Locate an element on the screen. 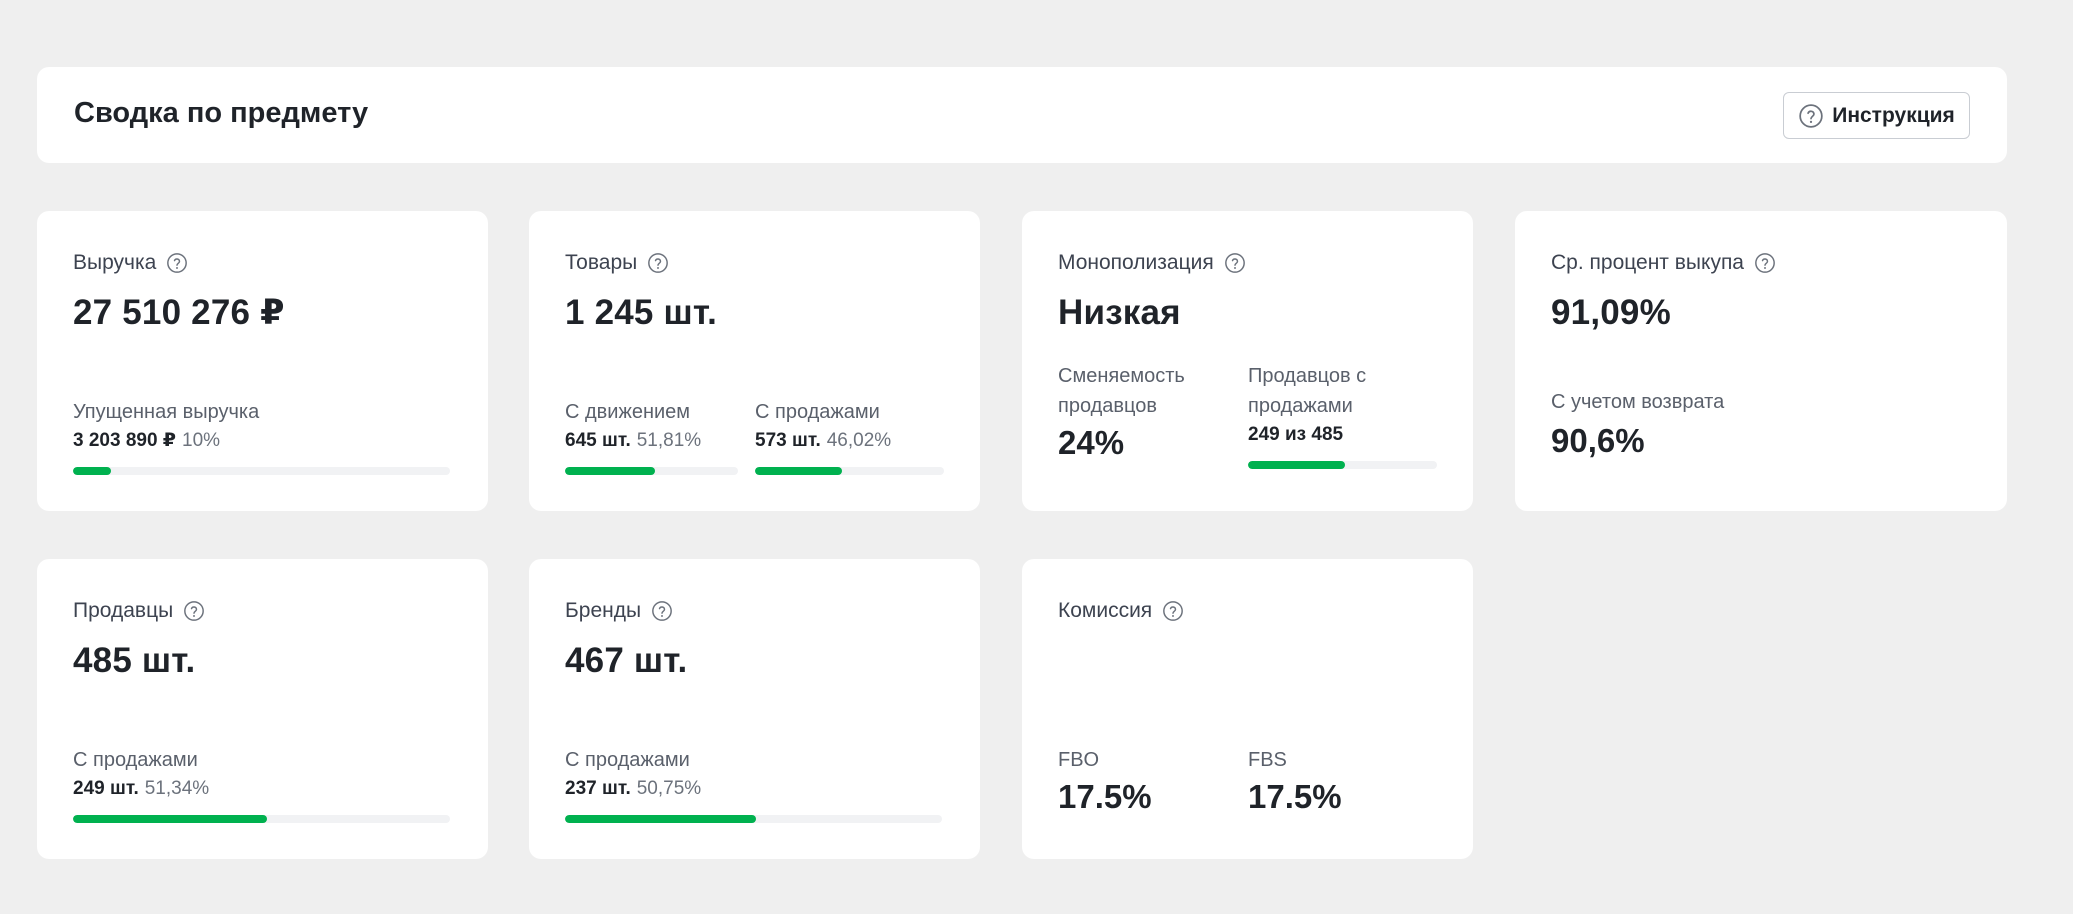 The image size is (2073, 914). lost-revenue-value: 3 203 890 ₽ is located at coordinates (125, 440).